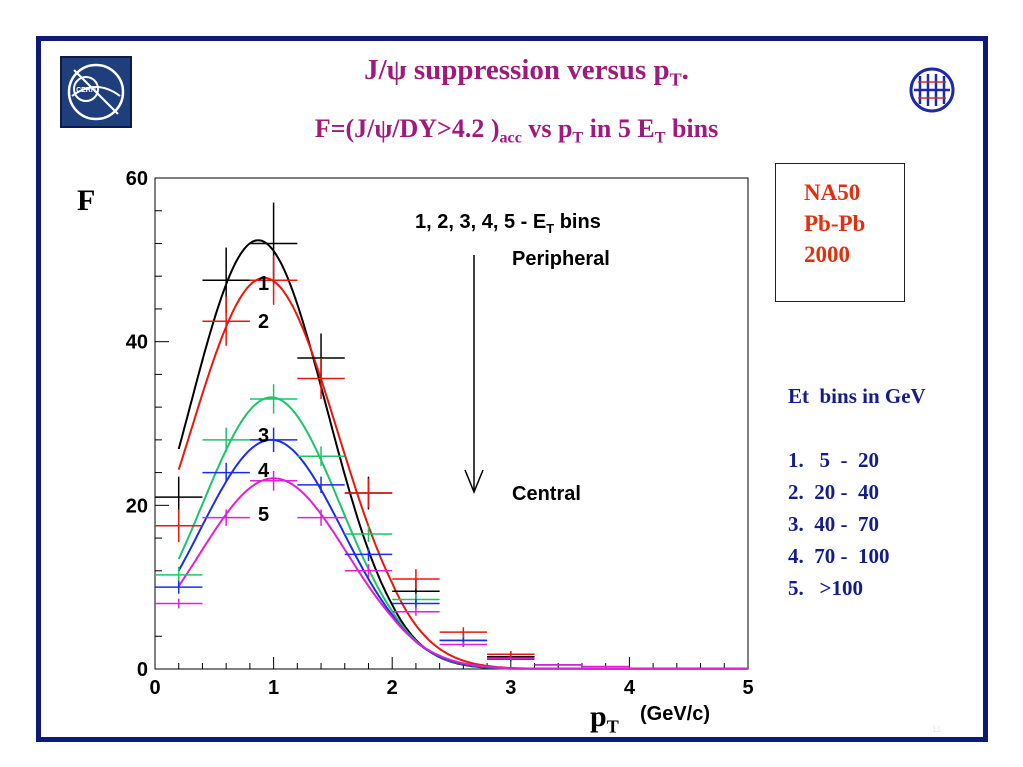 The height and width of the screenshot is (767, 1023). Describe the element at coordinates (392, 688) in the screenshot. I see `x-tick-label: 2` at that location.